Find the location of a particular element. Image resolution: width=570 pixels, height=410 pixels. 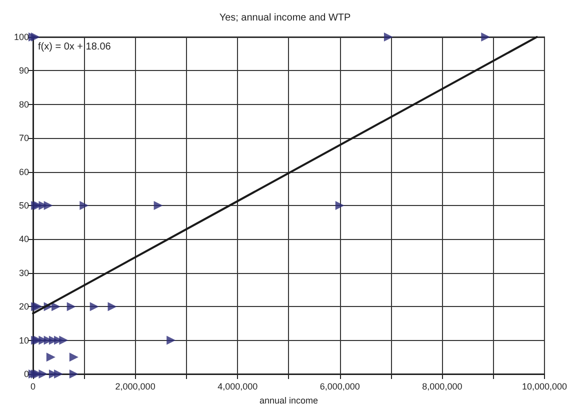

y-tick-label: 60 is located at coordinates (23, 171).